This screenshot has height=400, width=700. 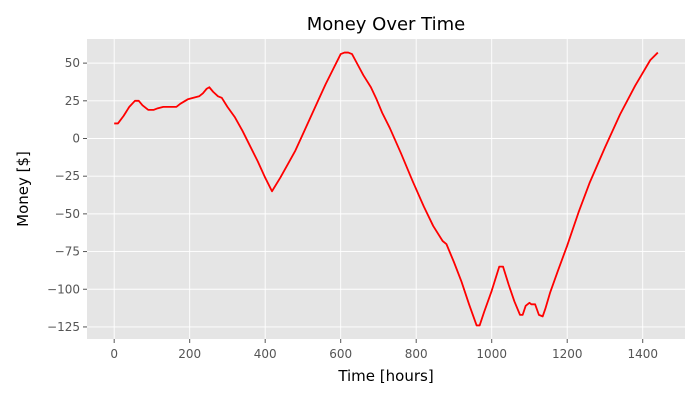 I want to click on x-tick-label: 1000, so click(x=491, y=354).